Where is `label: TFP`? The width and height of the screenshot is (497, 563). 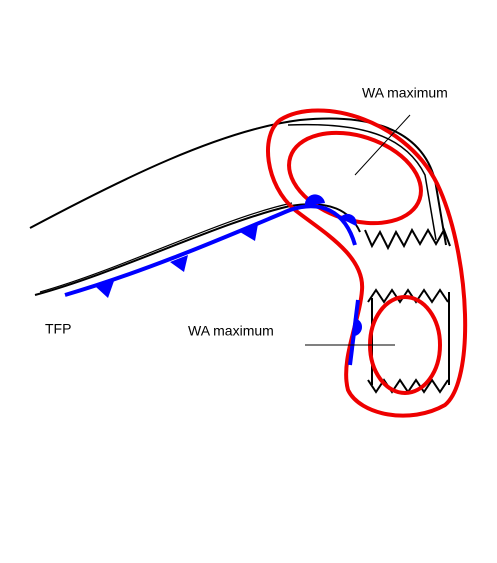 label: TFP is located at coordinates (58, 329).